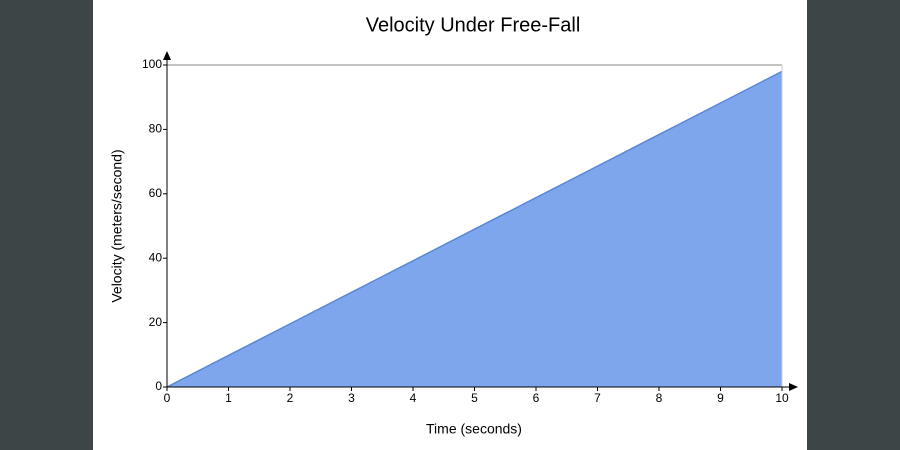  I want to click on x-tick-label: 3, so click(351, 398).